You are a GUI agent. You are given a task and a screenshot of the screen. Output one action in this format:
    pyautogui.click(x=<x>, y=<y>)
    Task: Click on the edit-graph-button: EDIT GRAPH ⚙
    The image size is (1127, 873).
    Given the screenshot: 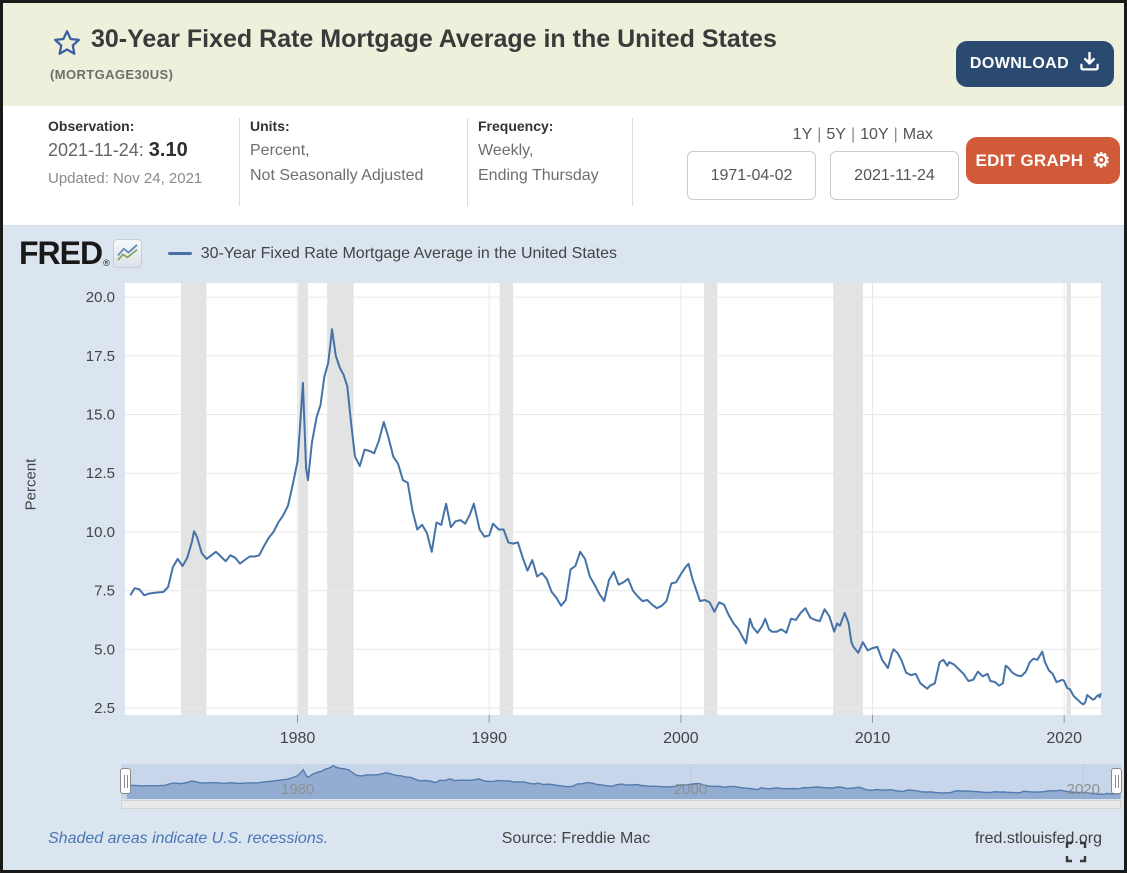 What is the action you would take?
    pyautogui.click(x=1043, y=160)
    